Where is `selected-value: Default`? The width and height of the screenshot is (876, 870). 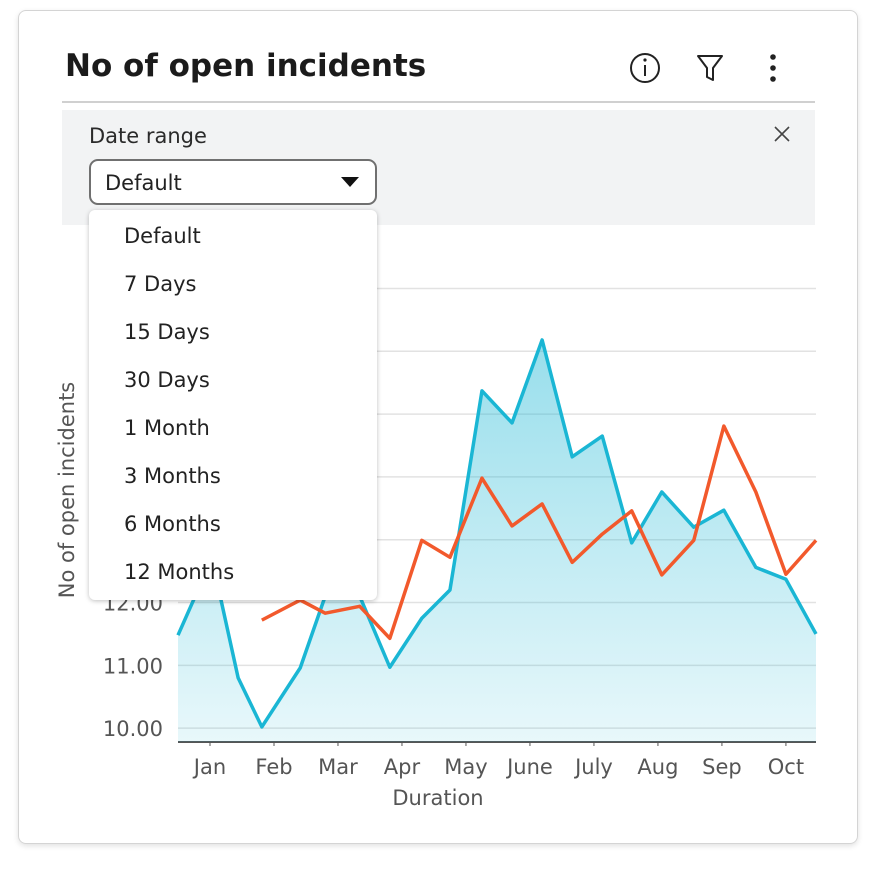 selected-value: Default is located at coordinates (143, 183).